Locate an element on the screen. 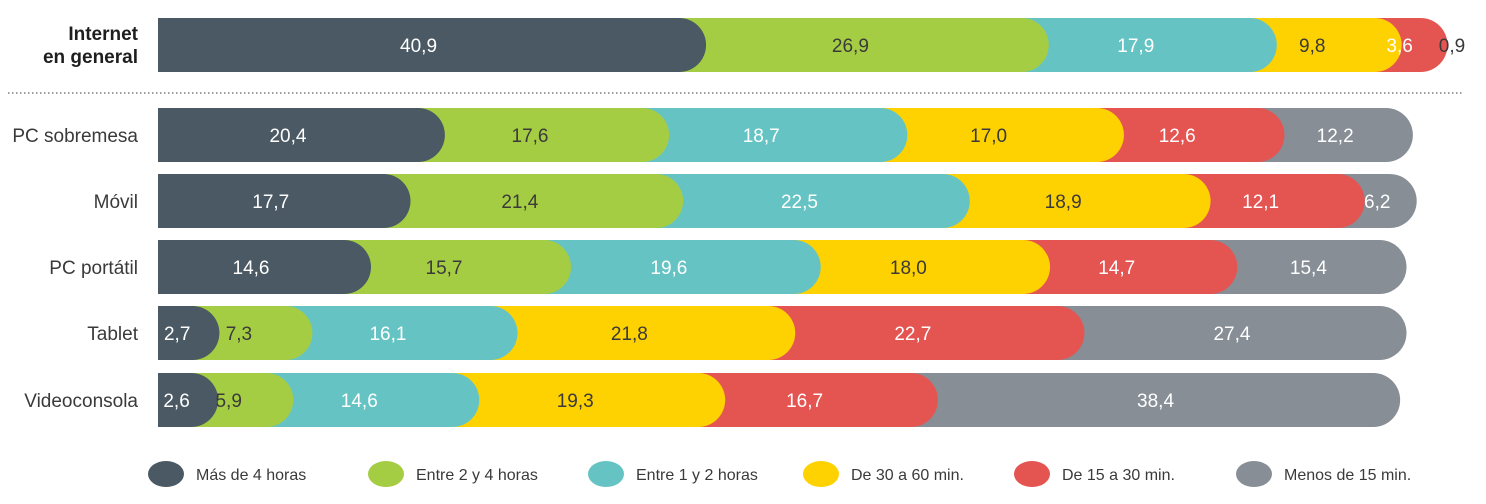 This screenshot has height=504, width=1486. bar-row: Móvil 17,7 21,4 22,5 18,9 12,1 6,2 is located at coordinates (755, 201).